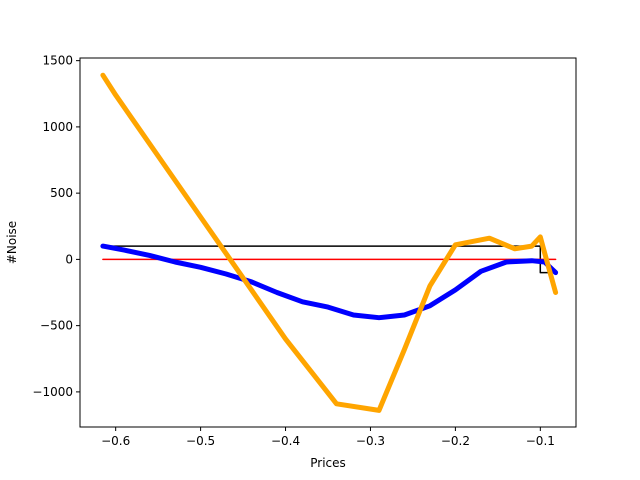 Image resolution: width=640 pixels, height=480 pixels. I want to click on x-axis-label: Prices, so click(328, 463).